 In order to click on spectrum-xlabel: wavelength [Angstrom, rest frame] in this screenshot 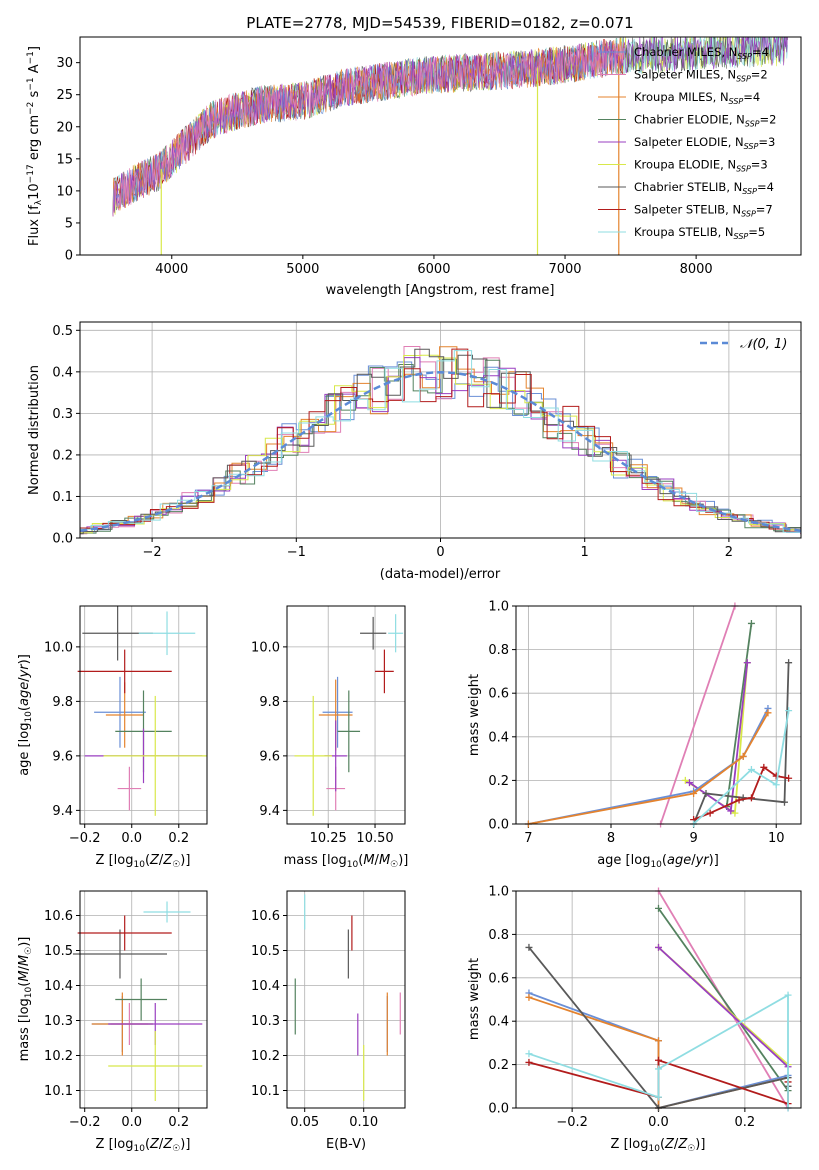, I will do `click(440, 290)`.